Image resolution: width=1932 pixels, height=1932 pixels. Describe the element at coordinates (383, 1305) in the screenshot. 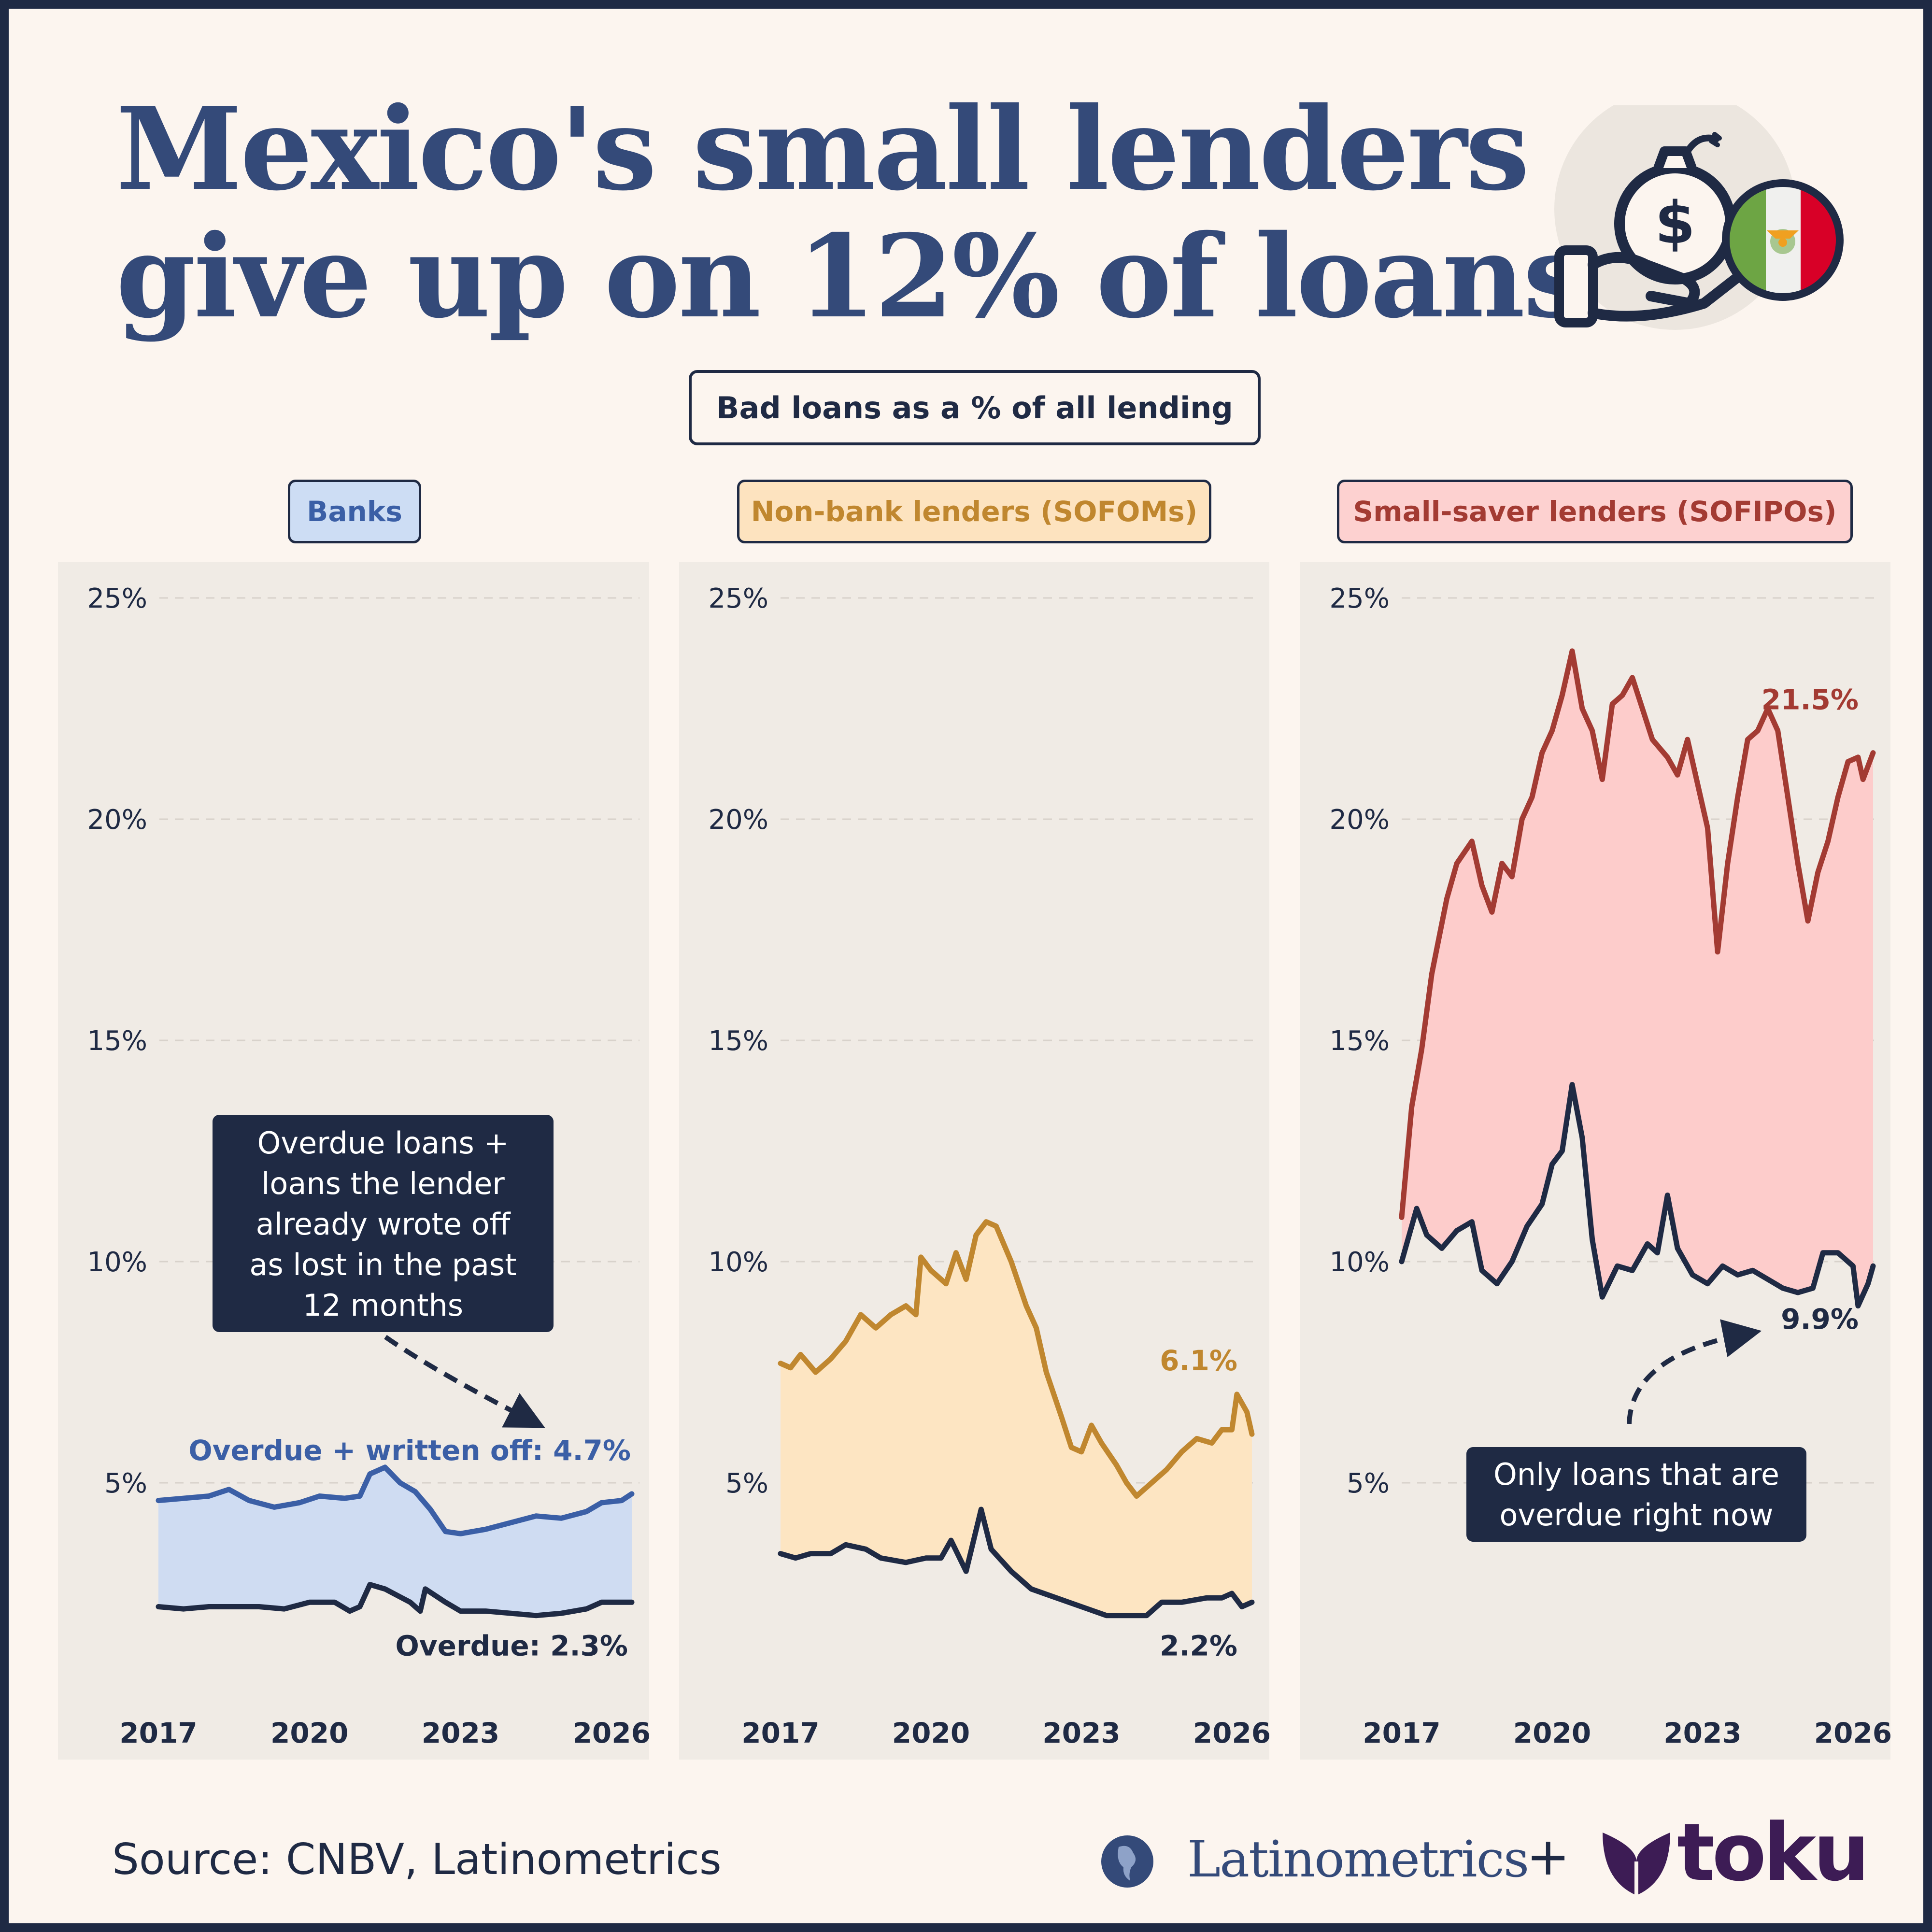

I see `annotation-line: 12 months` at that location.